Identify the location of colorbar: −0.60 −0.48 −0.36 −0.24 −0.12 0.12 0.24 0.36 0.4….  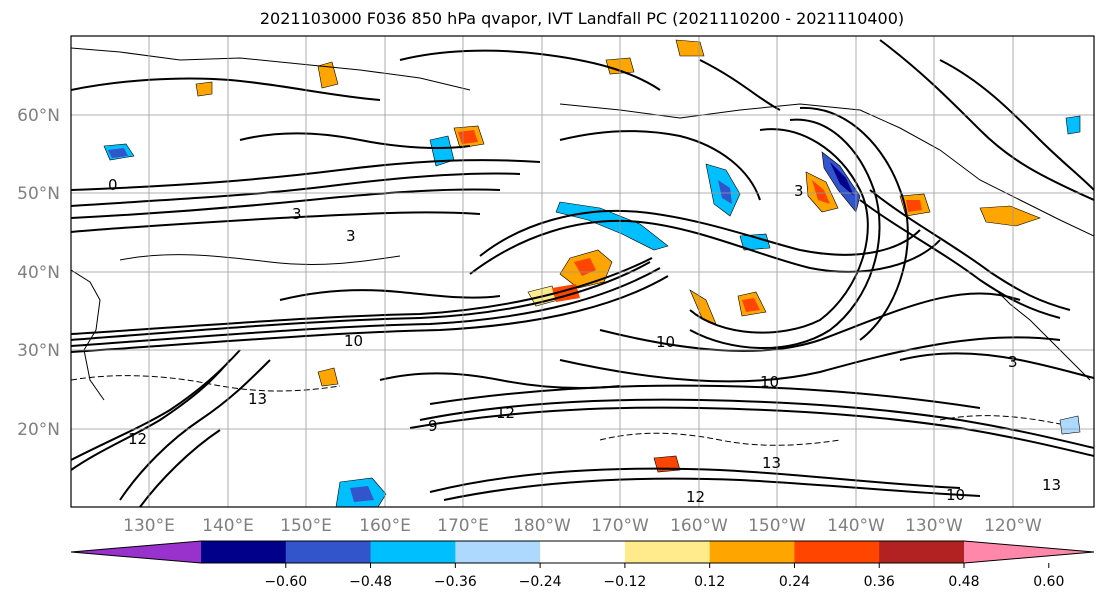
(582, 565).